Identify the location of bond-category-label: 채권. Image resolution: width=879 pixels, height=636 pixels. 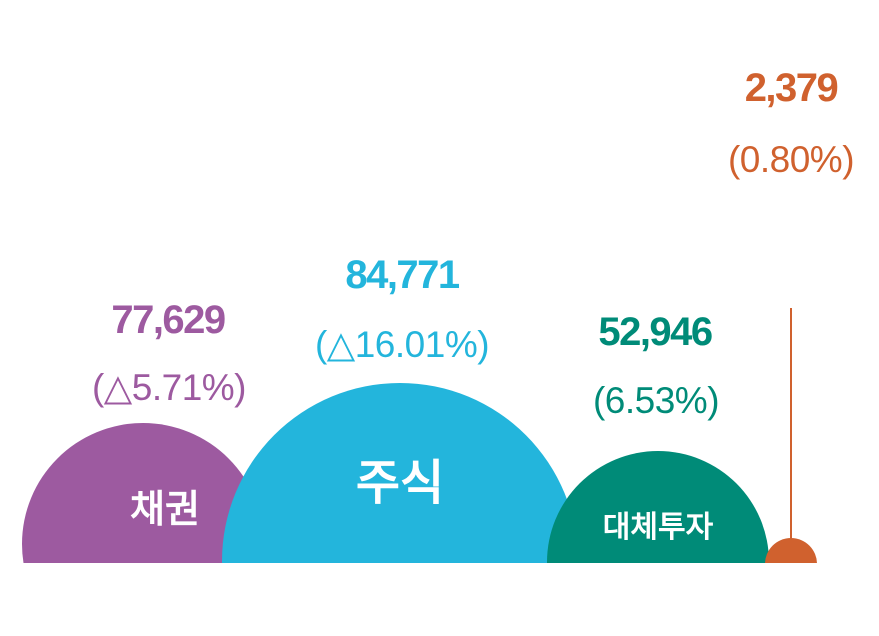
(165, 509).